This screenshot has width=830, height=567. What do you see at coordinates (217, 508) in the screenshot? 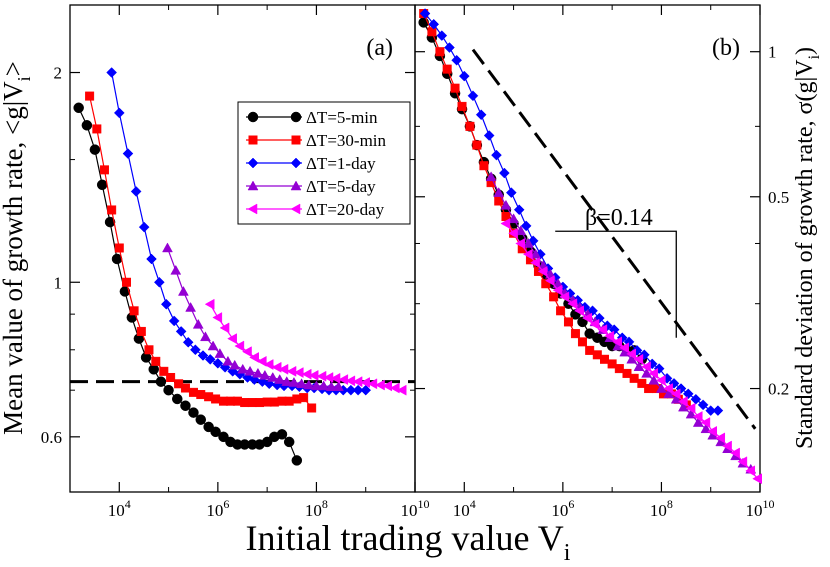
I see `x-tick-label: 10⁶` at bounding box center [217, 508].